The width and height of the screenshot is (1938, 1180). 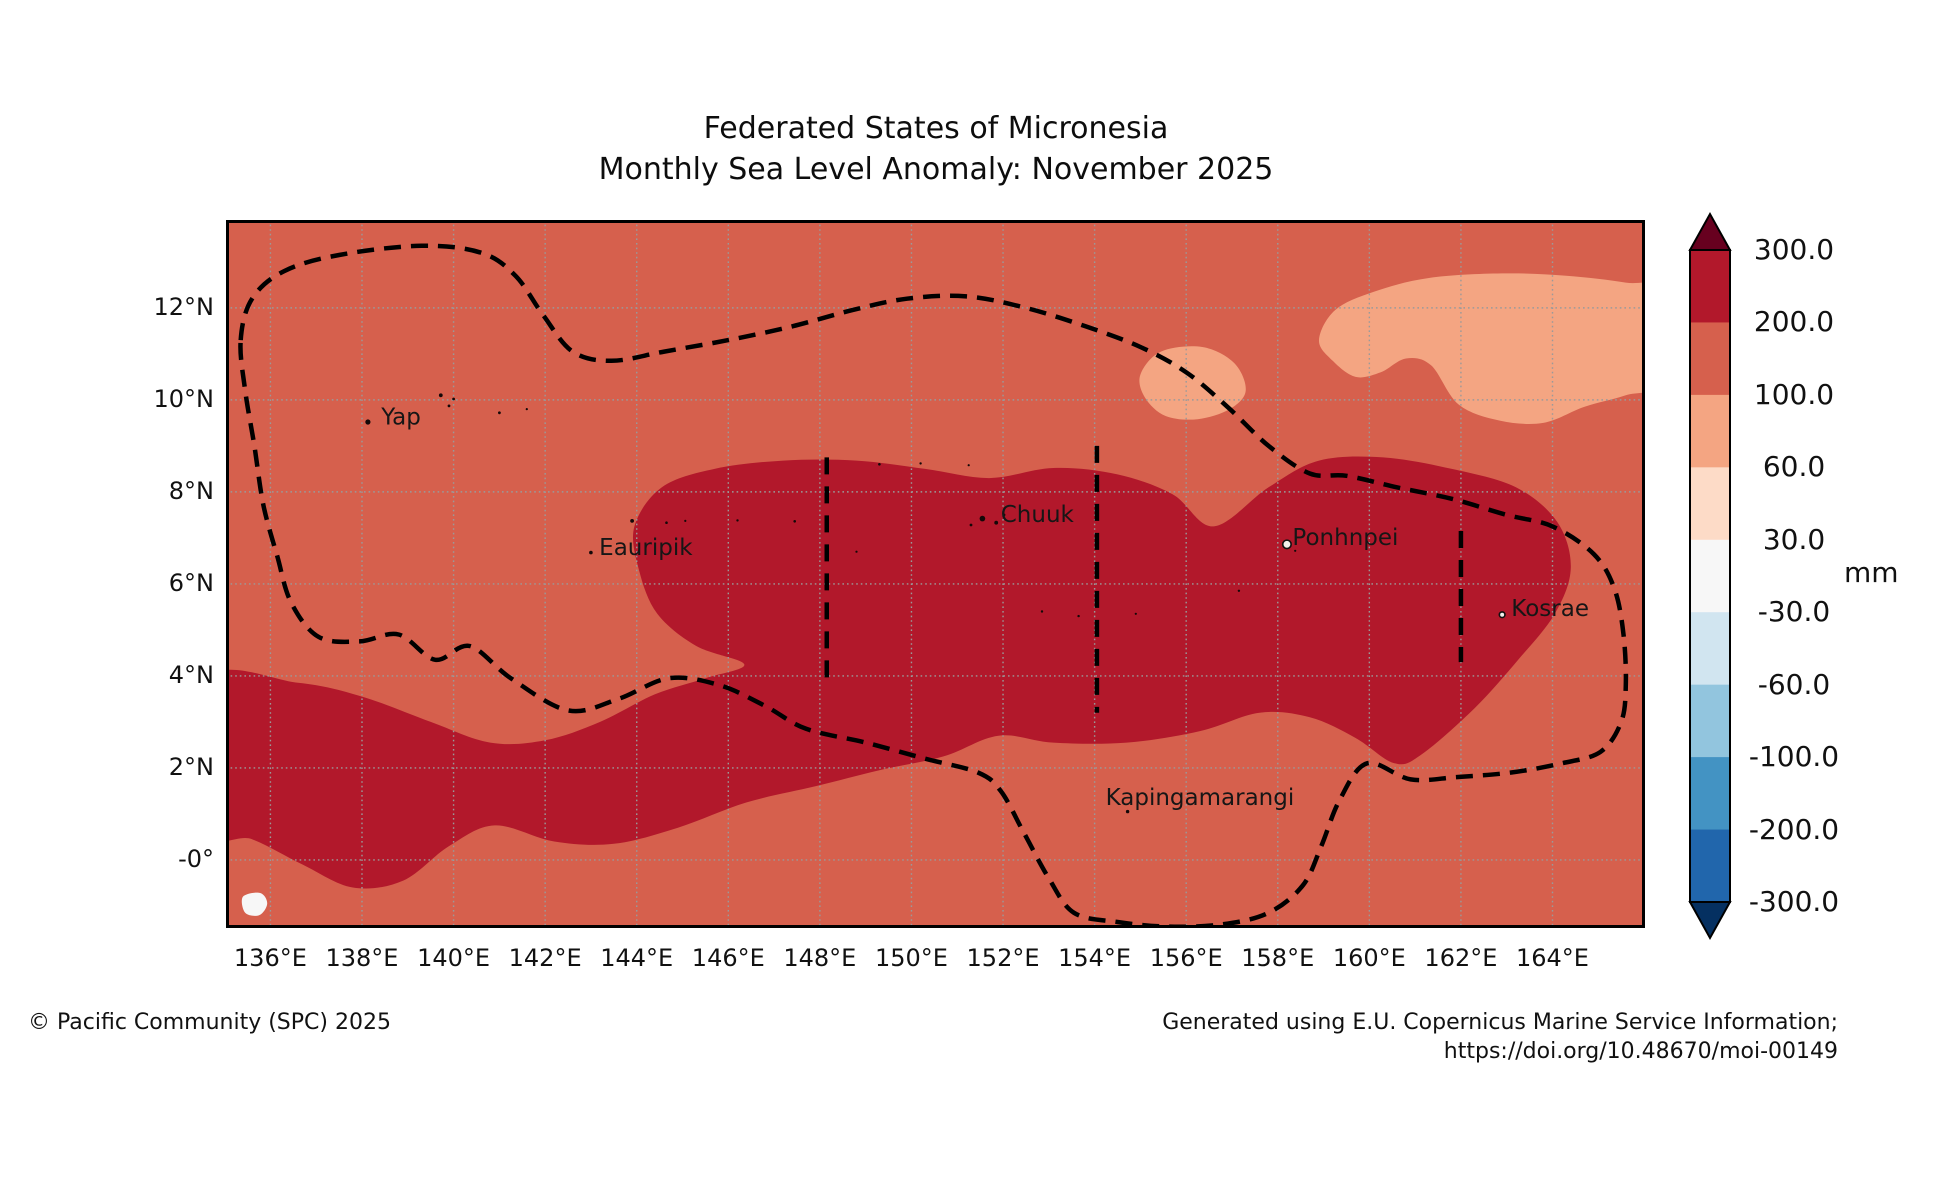 What do you see at coordinates (646, 548) in the screenshot?
I see `station-label-eauripik: Eauripik` at bounding box center [646, 548].